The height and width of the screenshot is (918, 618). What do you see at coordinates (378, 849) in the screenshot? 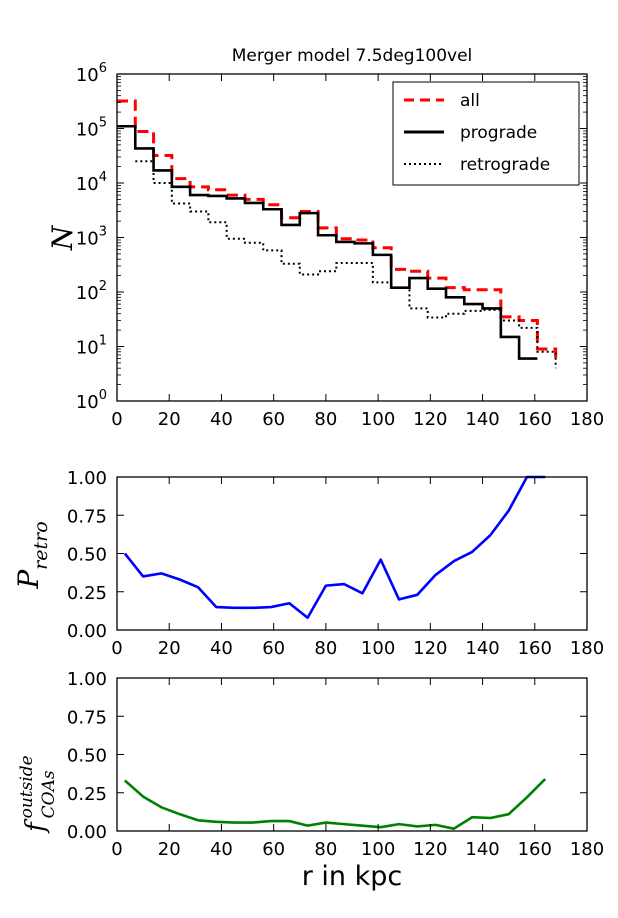
I see `f-outside-x-tick-label: 100` at bounding box center [378, 849].